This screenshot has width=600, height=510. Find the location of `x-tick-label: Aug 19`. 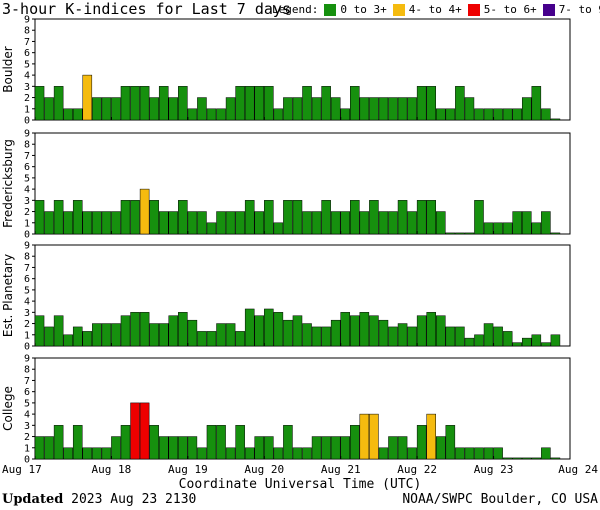

x-tick-label: Aug 19 is located at coordinates (188, 469).